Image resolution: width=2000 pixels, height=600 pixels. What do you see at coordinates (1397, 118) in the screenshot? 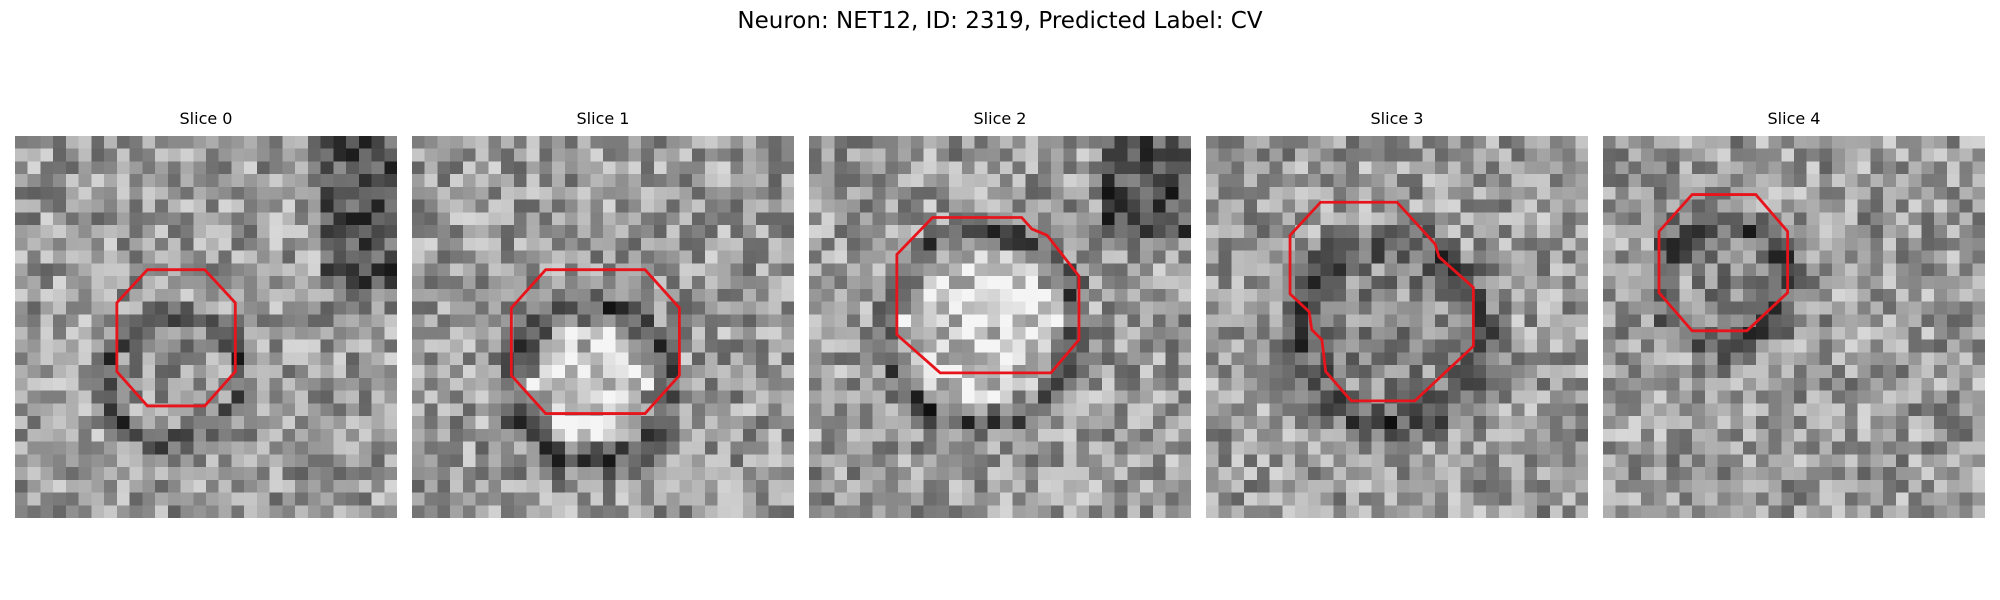
I see `slice-title: Slice 3` at bounding box center [1397, 118].